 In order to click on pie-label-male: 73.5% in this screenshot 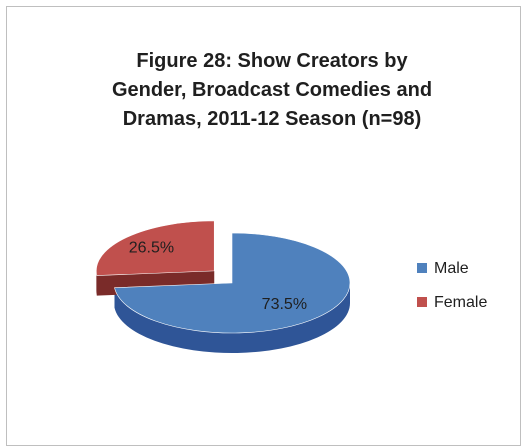, I will do `click(284, 304)`.